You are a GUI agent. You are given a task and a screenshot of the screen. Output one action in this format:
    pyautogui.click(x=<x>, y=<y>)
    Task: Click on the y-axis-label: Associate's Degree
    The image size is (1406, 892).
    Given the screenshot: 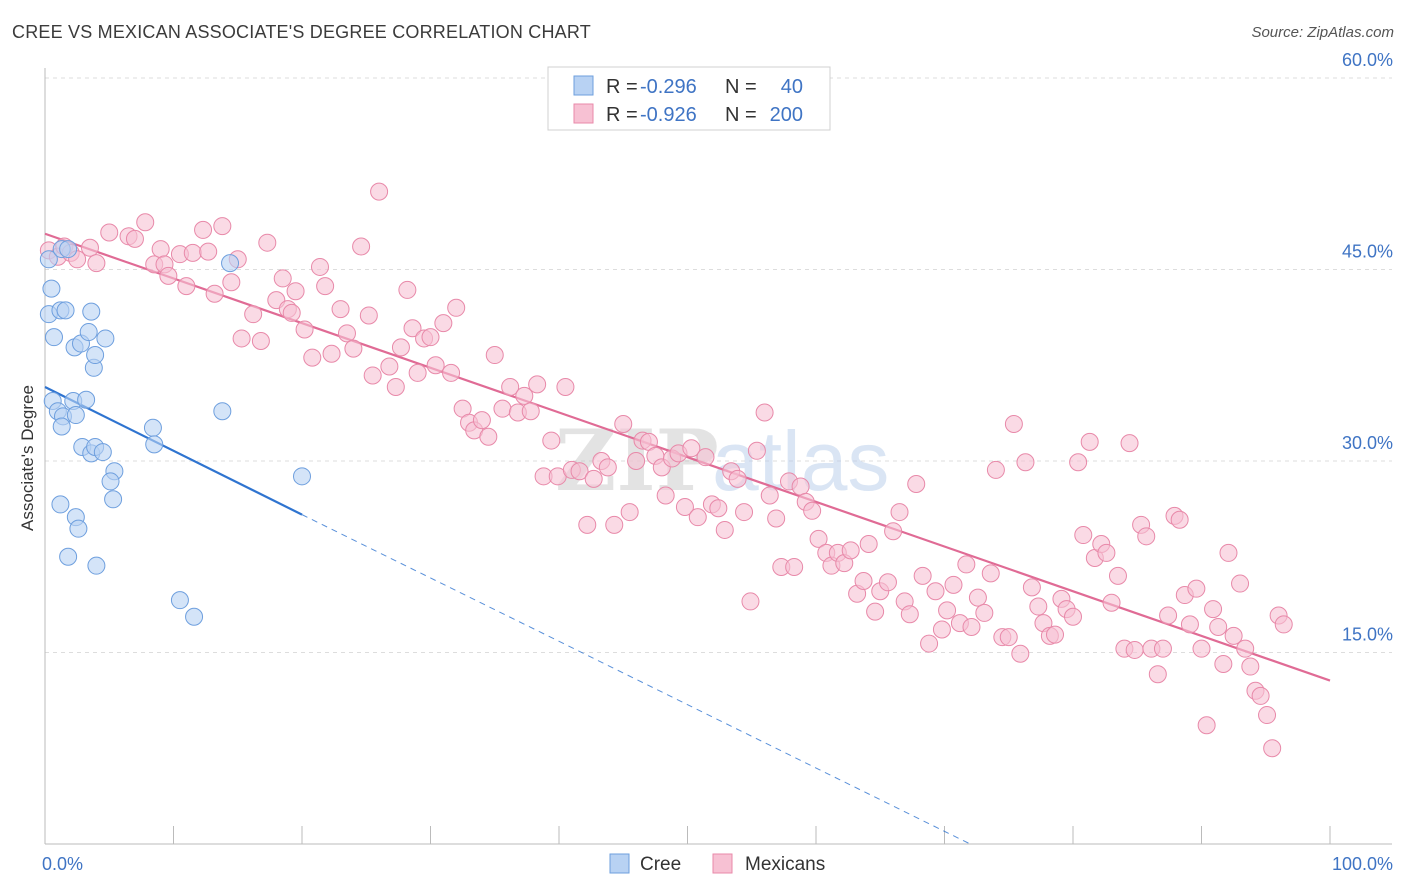 What is the action you would take?
    pyautogui.click(x=27, y=458)
    